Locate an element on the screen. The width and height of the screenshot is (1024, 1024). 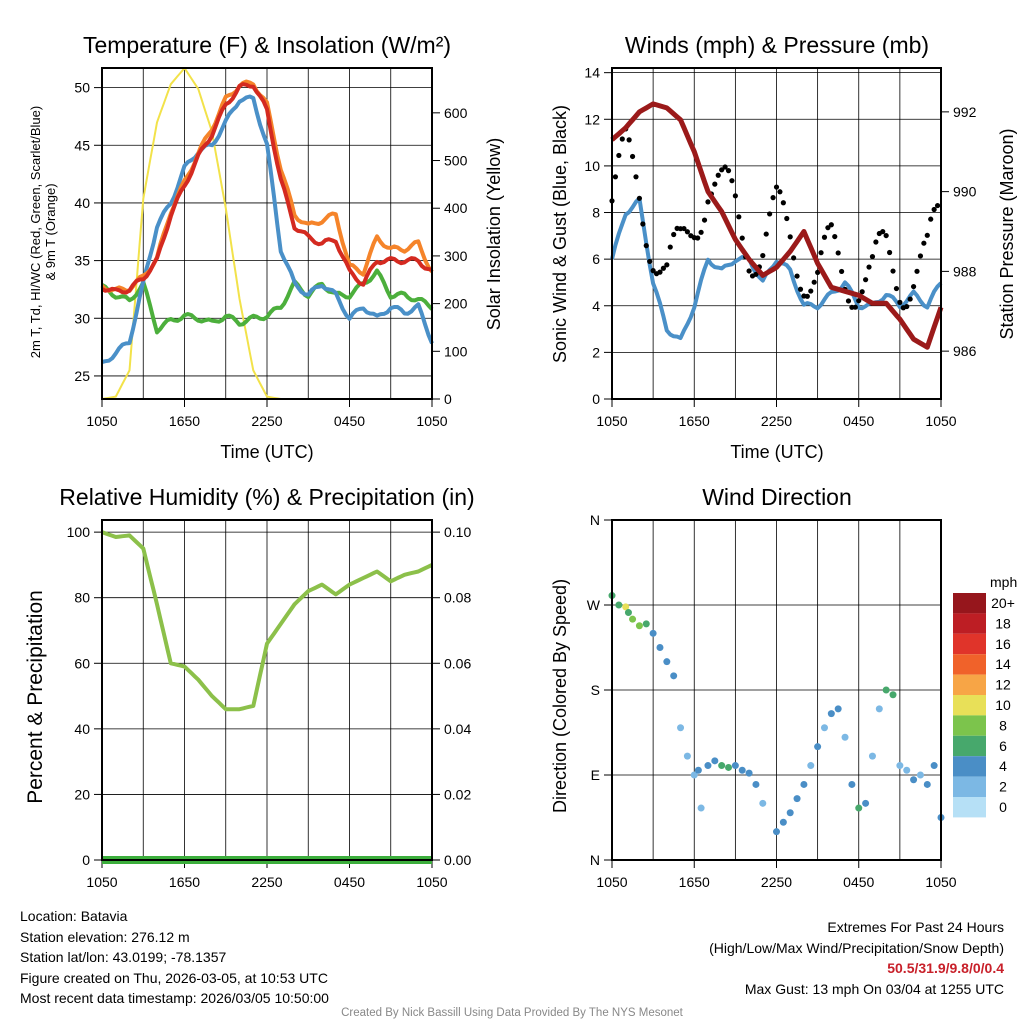
y-right-tick-label: 500 is located at coordinates (456, 161).